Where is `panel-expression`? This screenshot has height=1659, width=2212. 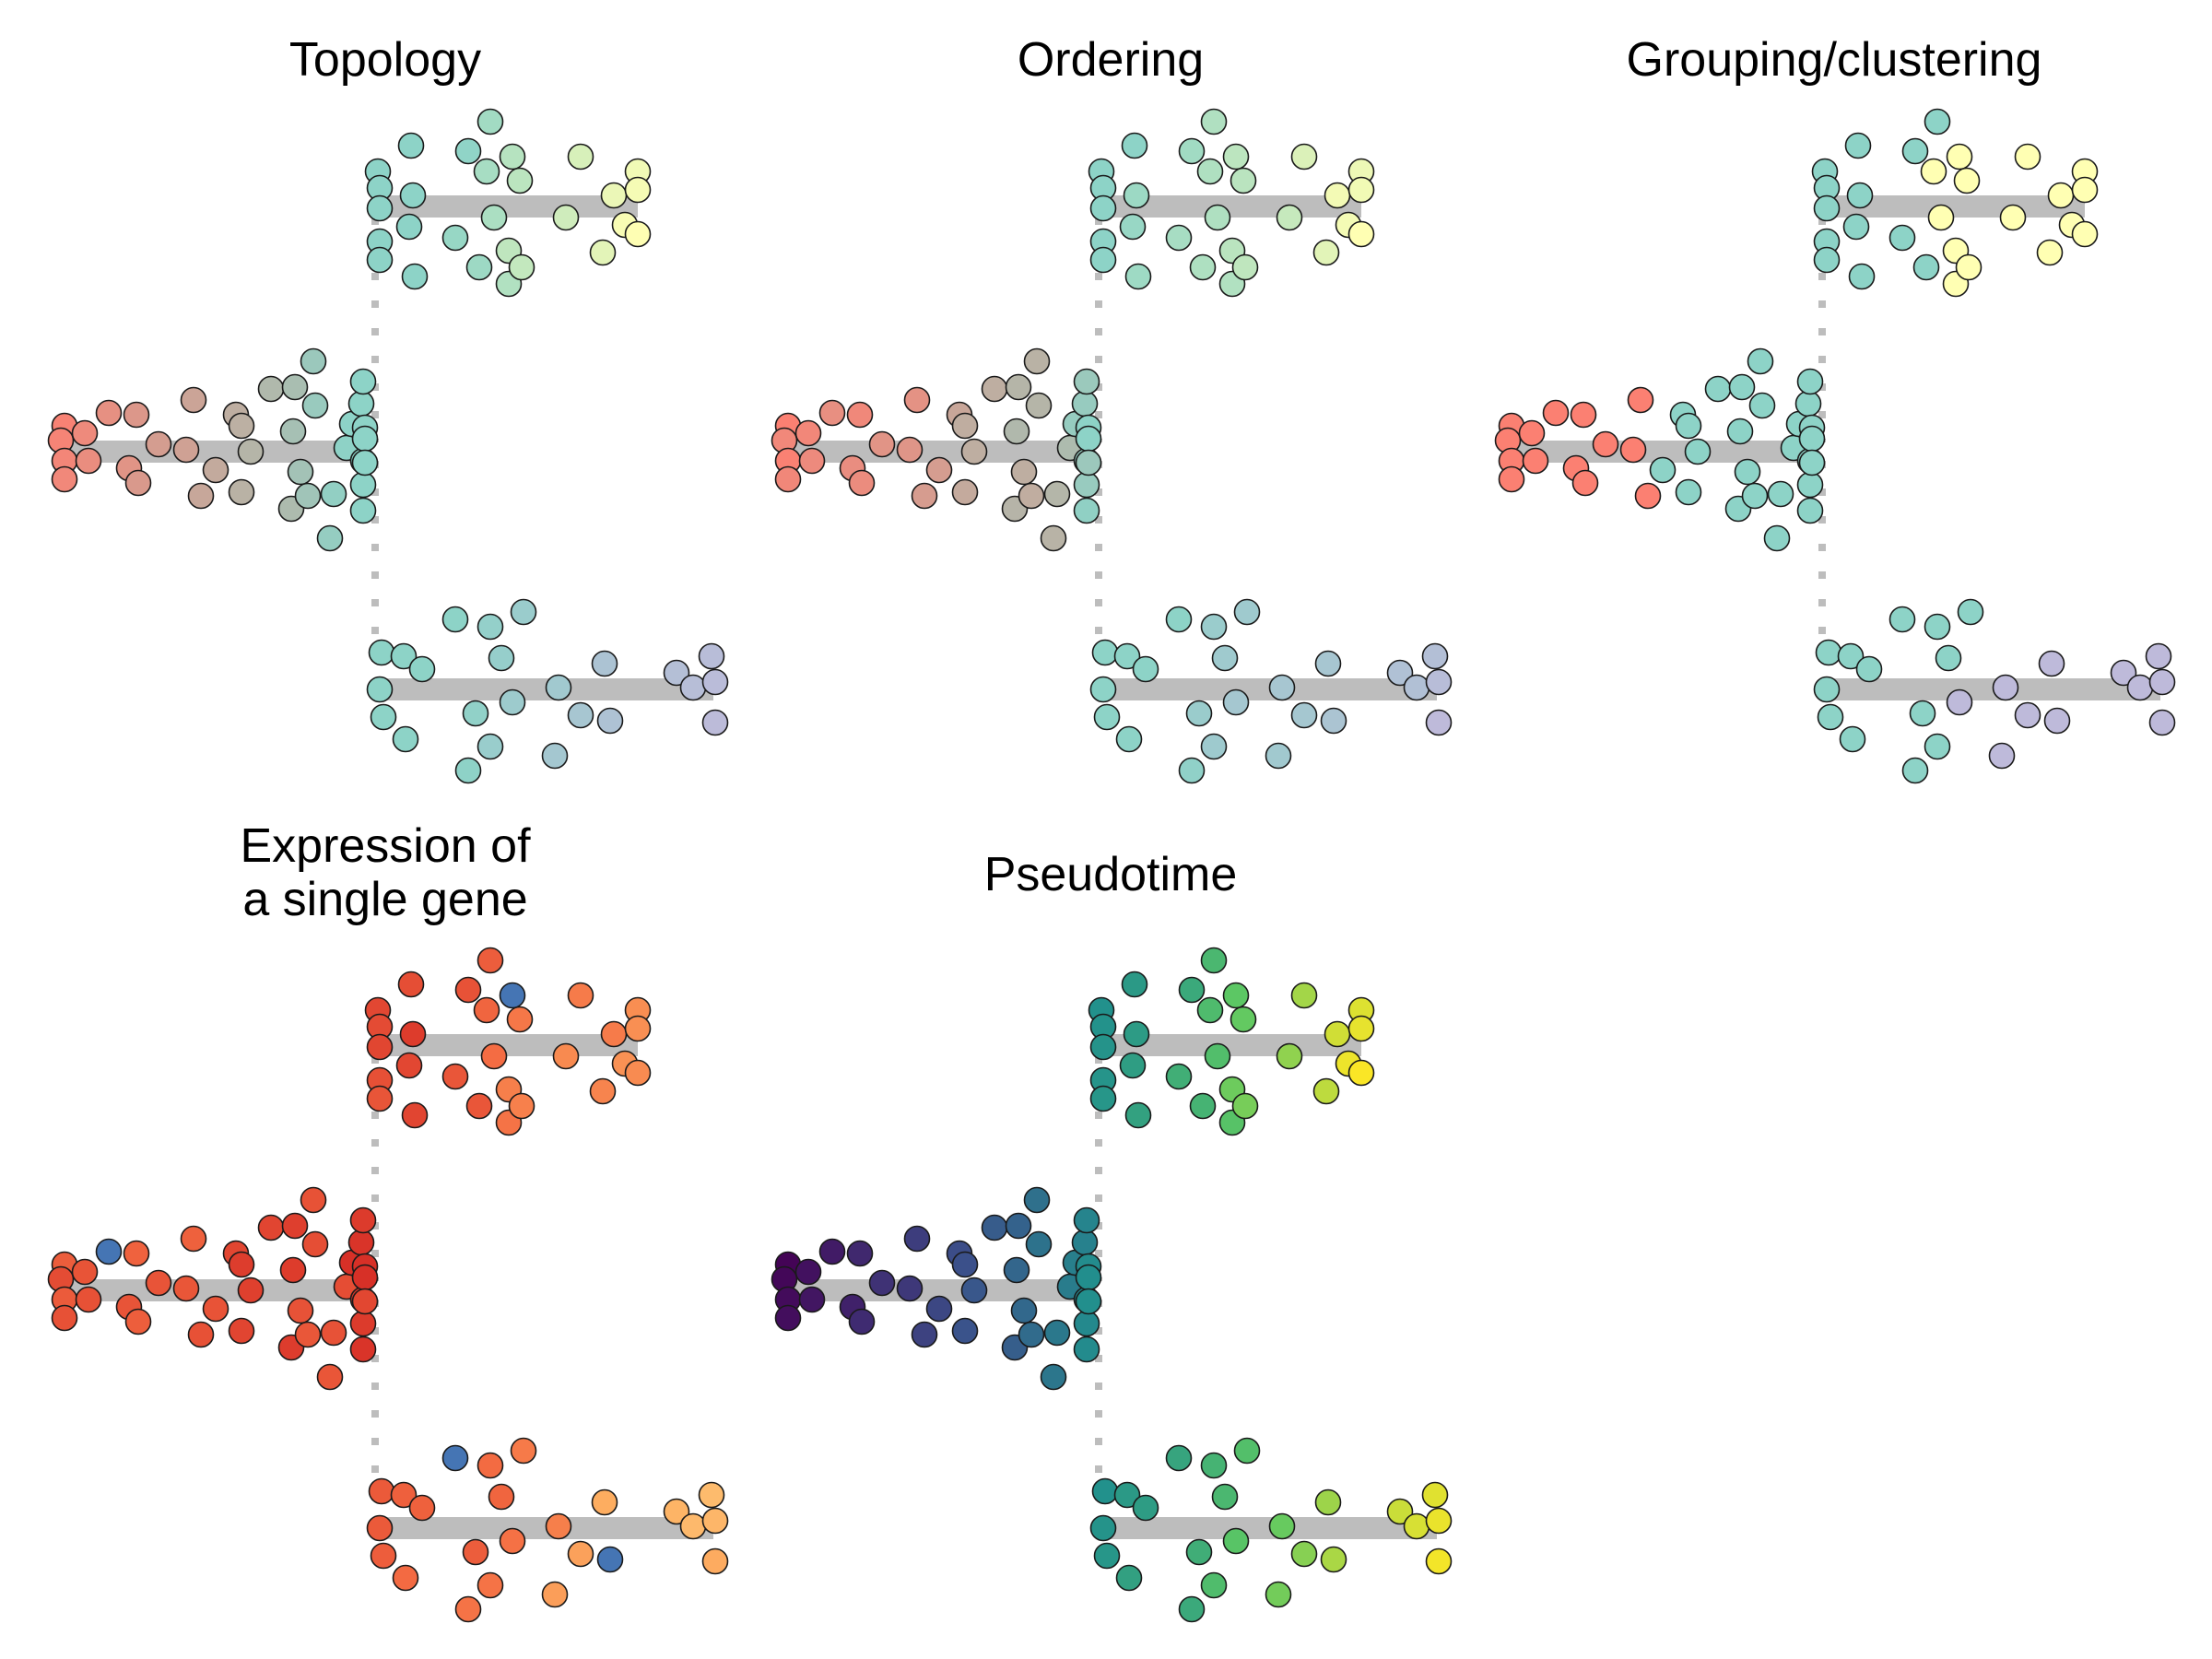
panel-expression is located at coordinates (388, 1285).